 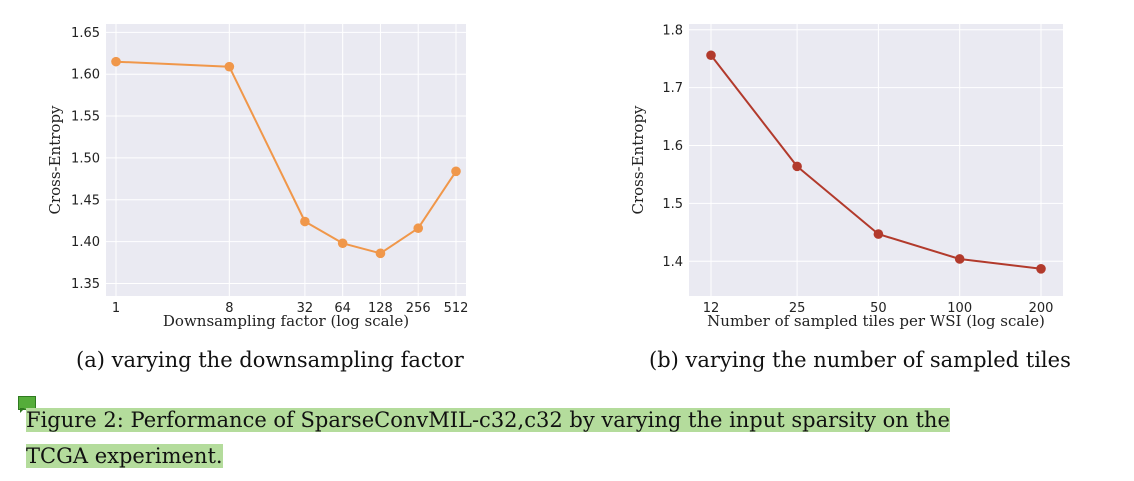 What do you see at coordinates (418, 308) in the screenshot?
I see `chart-a-xtick-label-5: 256` at bounding box center [418, 308].